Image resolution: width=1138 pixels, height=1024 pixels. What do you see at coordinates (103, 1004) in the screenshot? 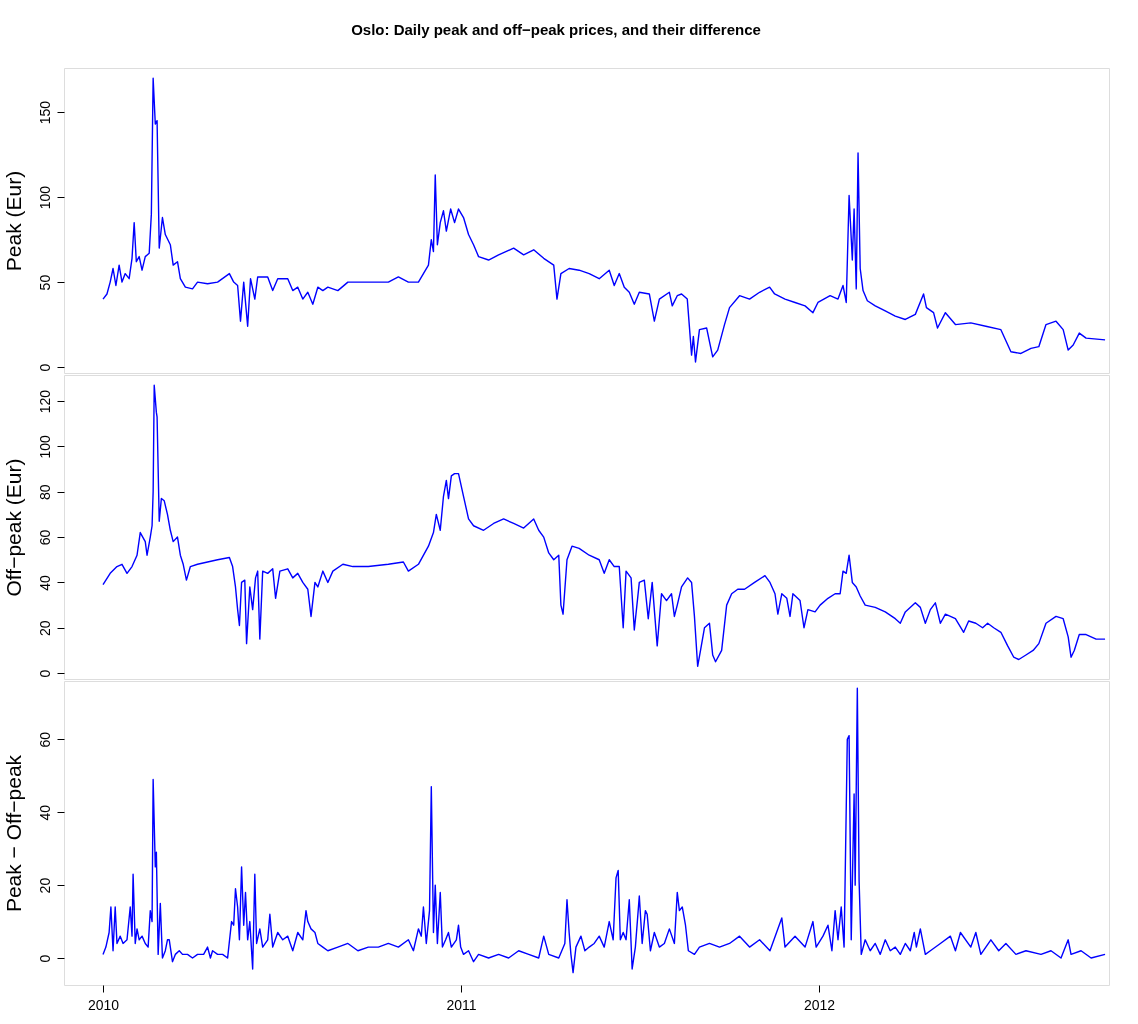
I see `x-tick-label: 2010` at bounding box center [103, 1004].